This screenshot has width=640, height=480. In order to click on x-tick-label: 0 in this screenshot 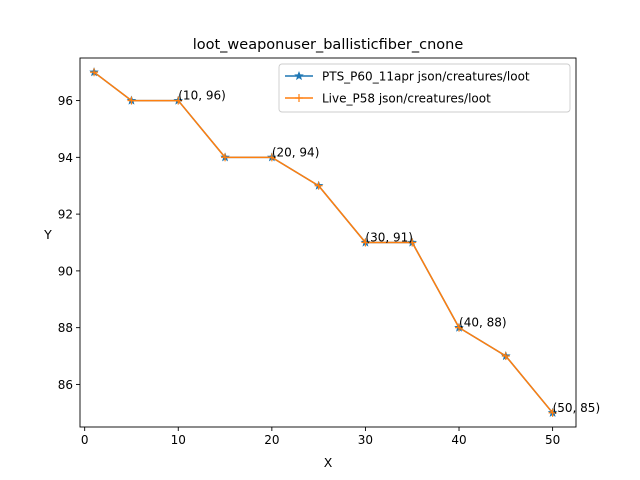, I will do `click(85, 440)`.